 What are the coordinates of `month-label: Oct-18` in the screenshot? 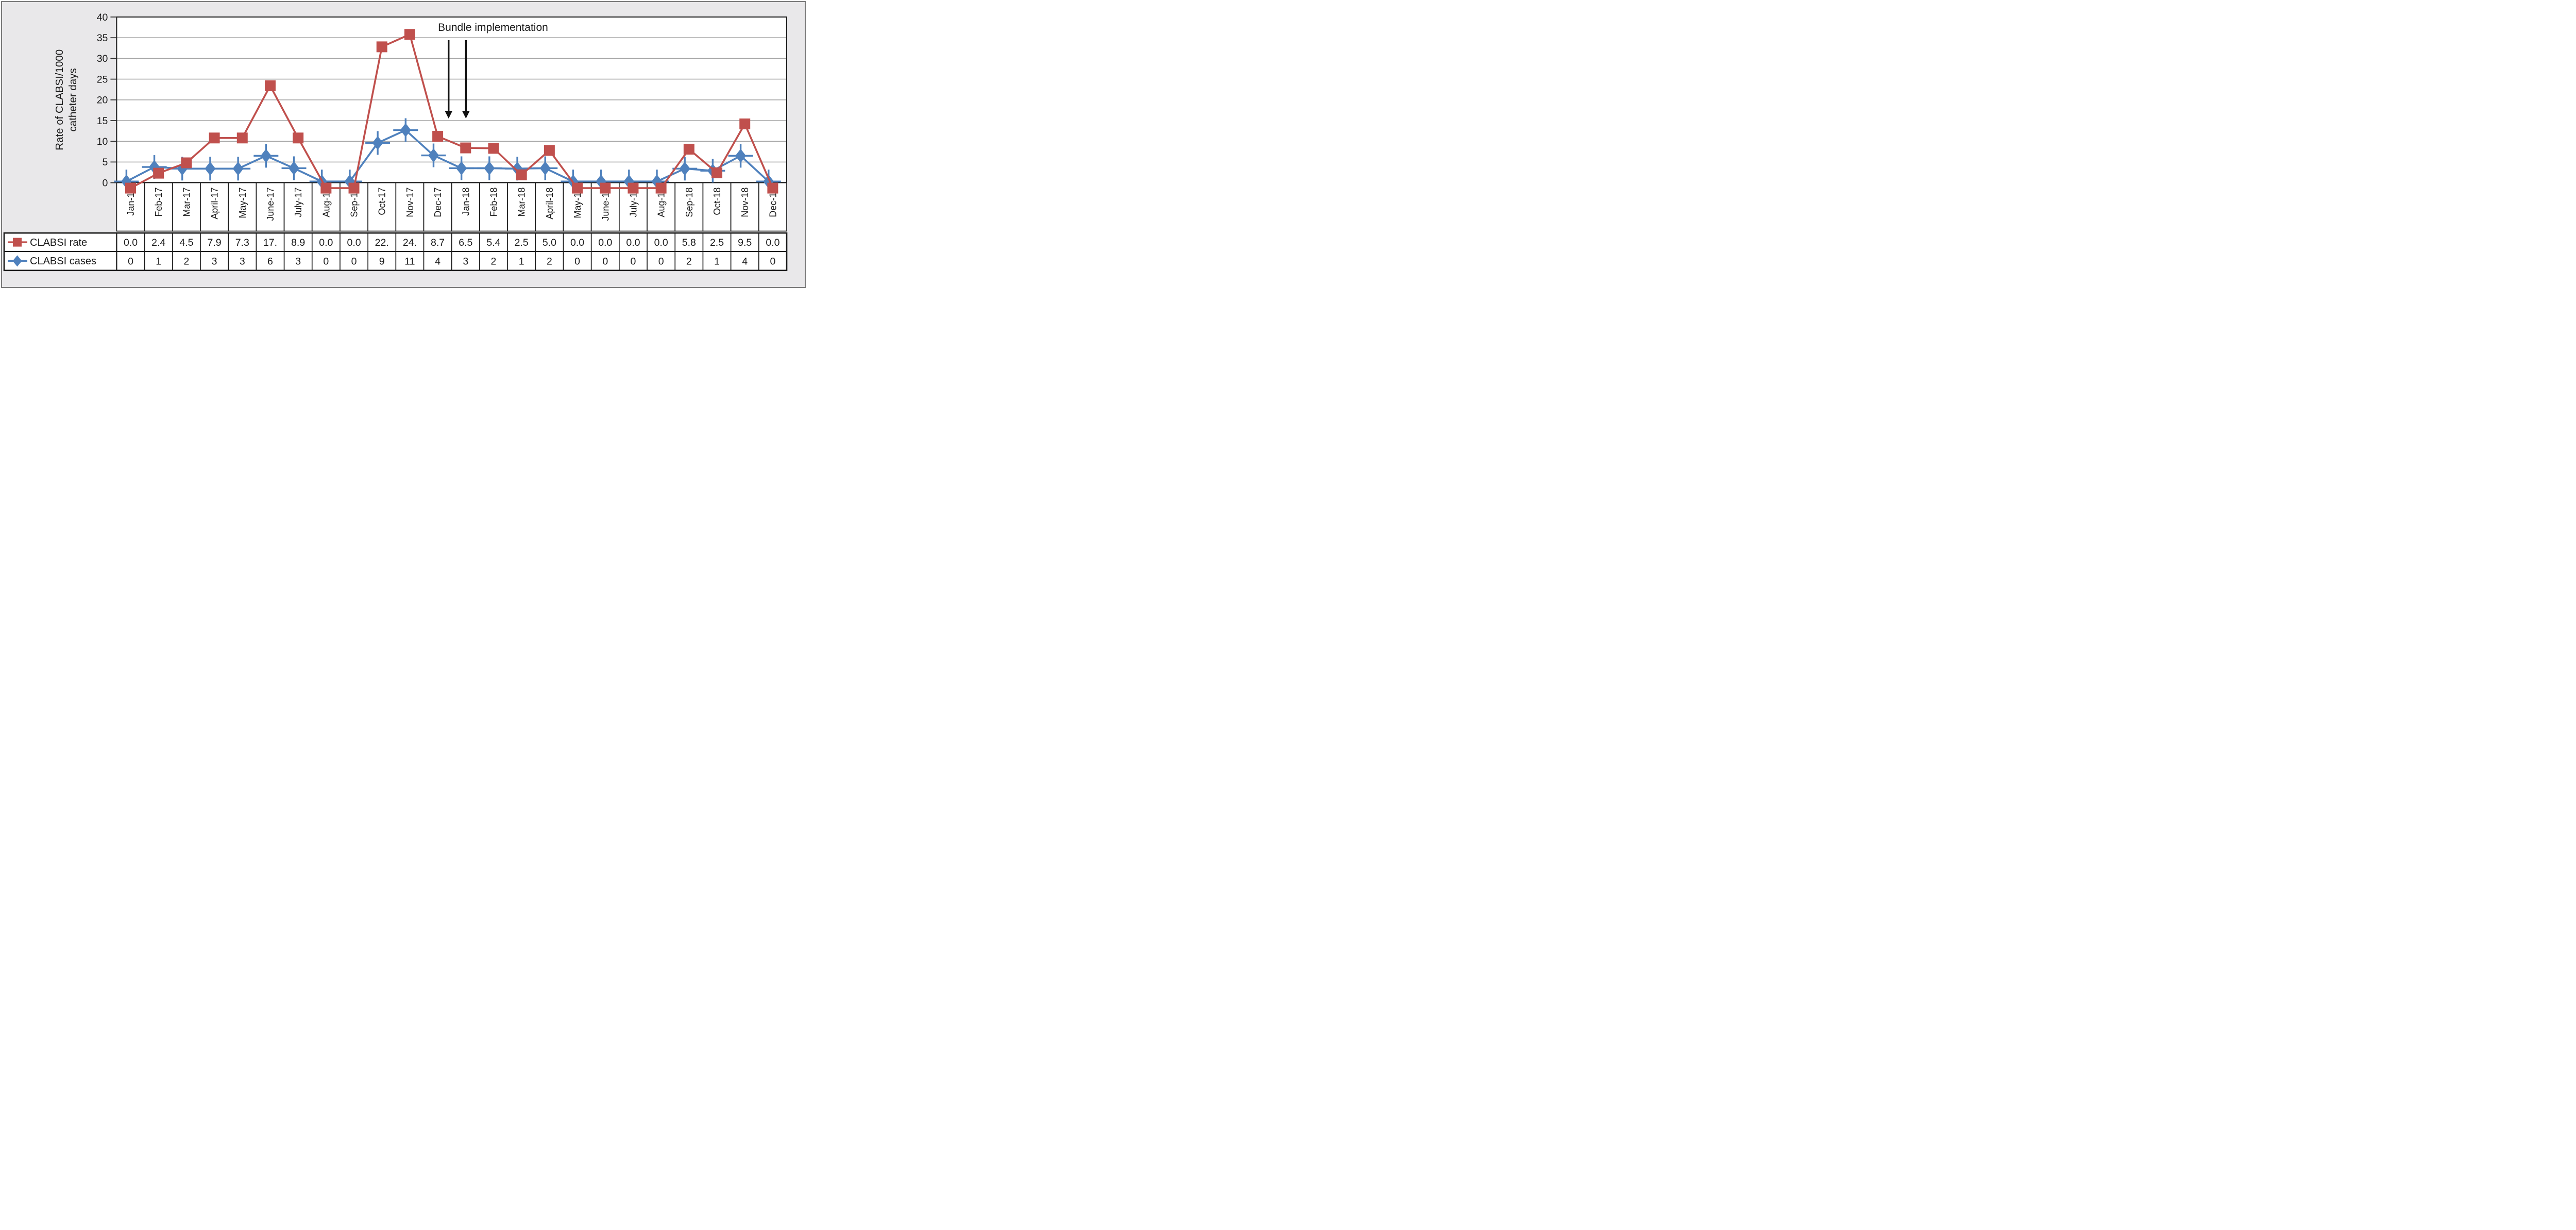 It's located at (717, 202).